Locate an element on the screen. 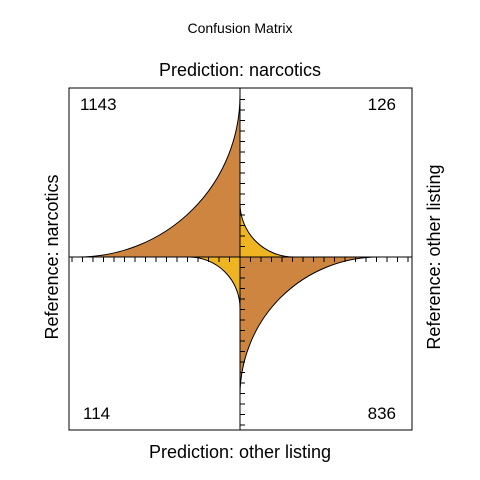 Image resolution: width=480 pixels, height=480 pixels. right-axis-label: Reference: other listing is located at coordinates (434, 256).